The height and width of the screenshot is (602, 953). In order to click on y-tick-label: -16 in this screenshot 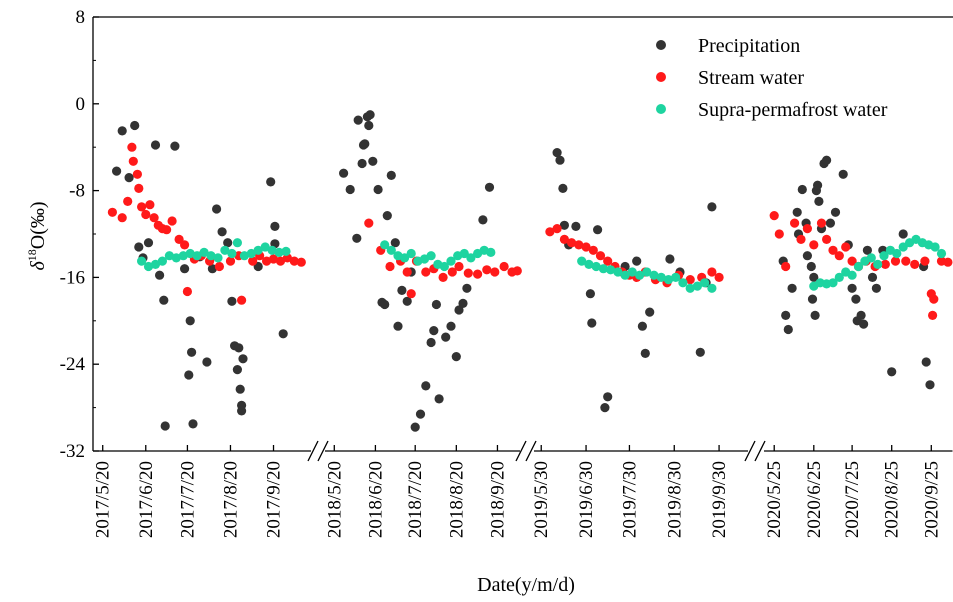, I will do `click(72, 277)`.